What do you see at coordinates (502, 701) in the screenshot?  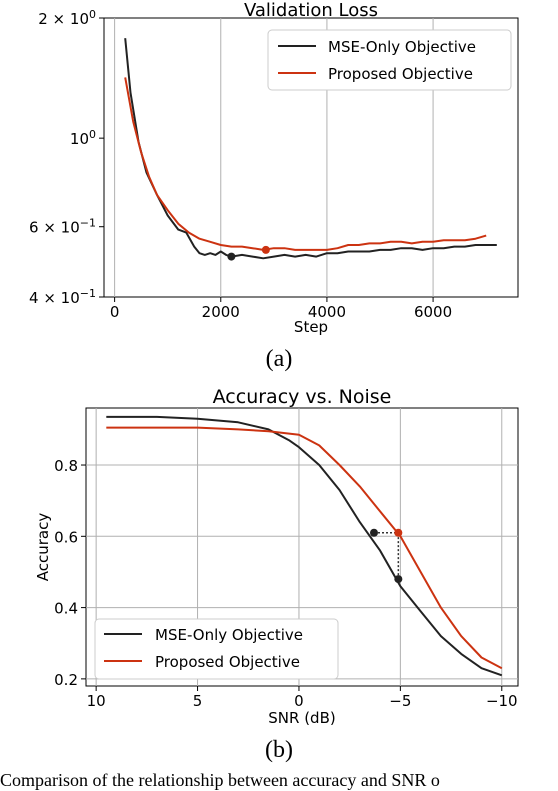 I see `x-tick-label: −10` at bounding box center [502, 701].